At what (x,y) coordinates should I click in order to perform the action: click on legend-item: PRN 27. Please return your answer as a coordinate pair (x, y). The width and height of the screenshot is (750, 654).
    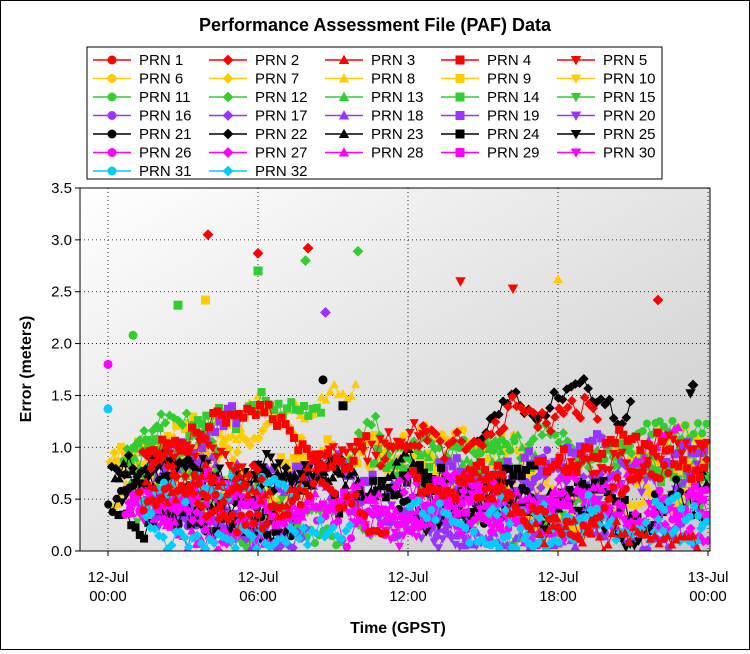
    Looking at the image, I should click on (258, 153).